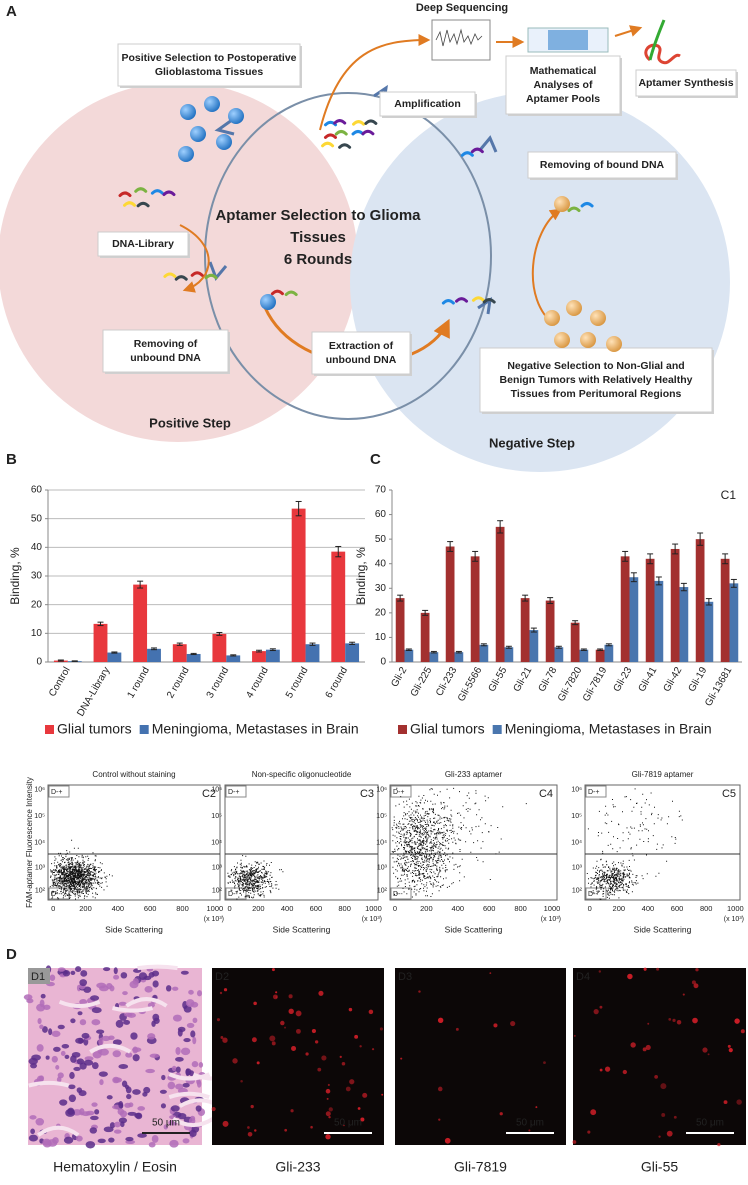 This screenshot has height=1185, width=748. I want to click on step-text: Aptamer Pools, so click(563, 99).